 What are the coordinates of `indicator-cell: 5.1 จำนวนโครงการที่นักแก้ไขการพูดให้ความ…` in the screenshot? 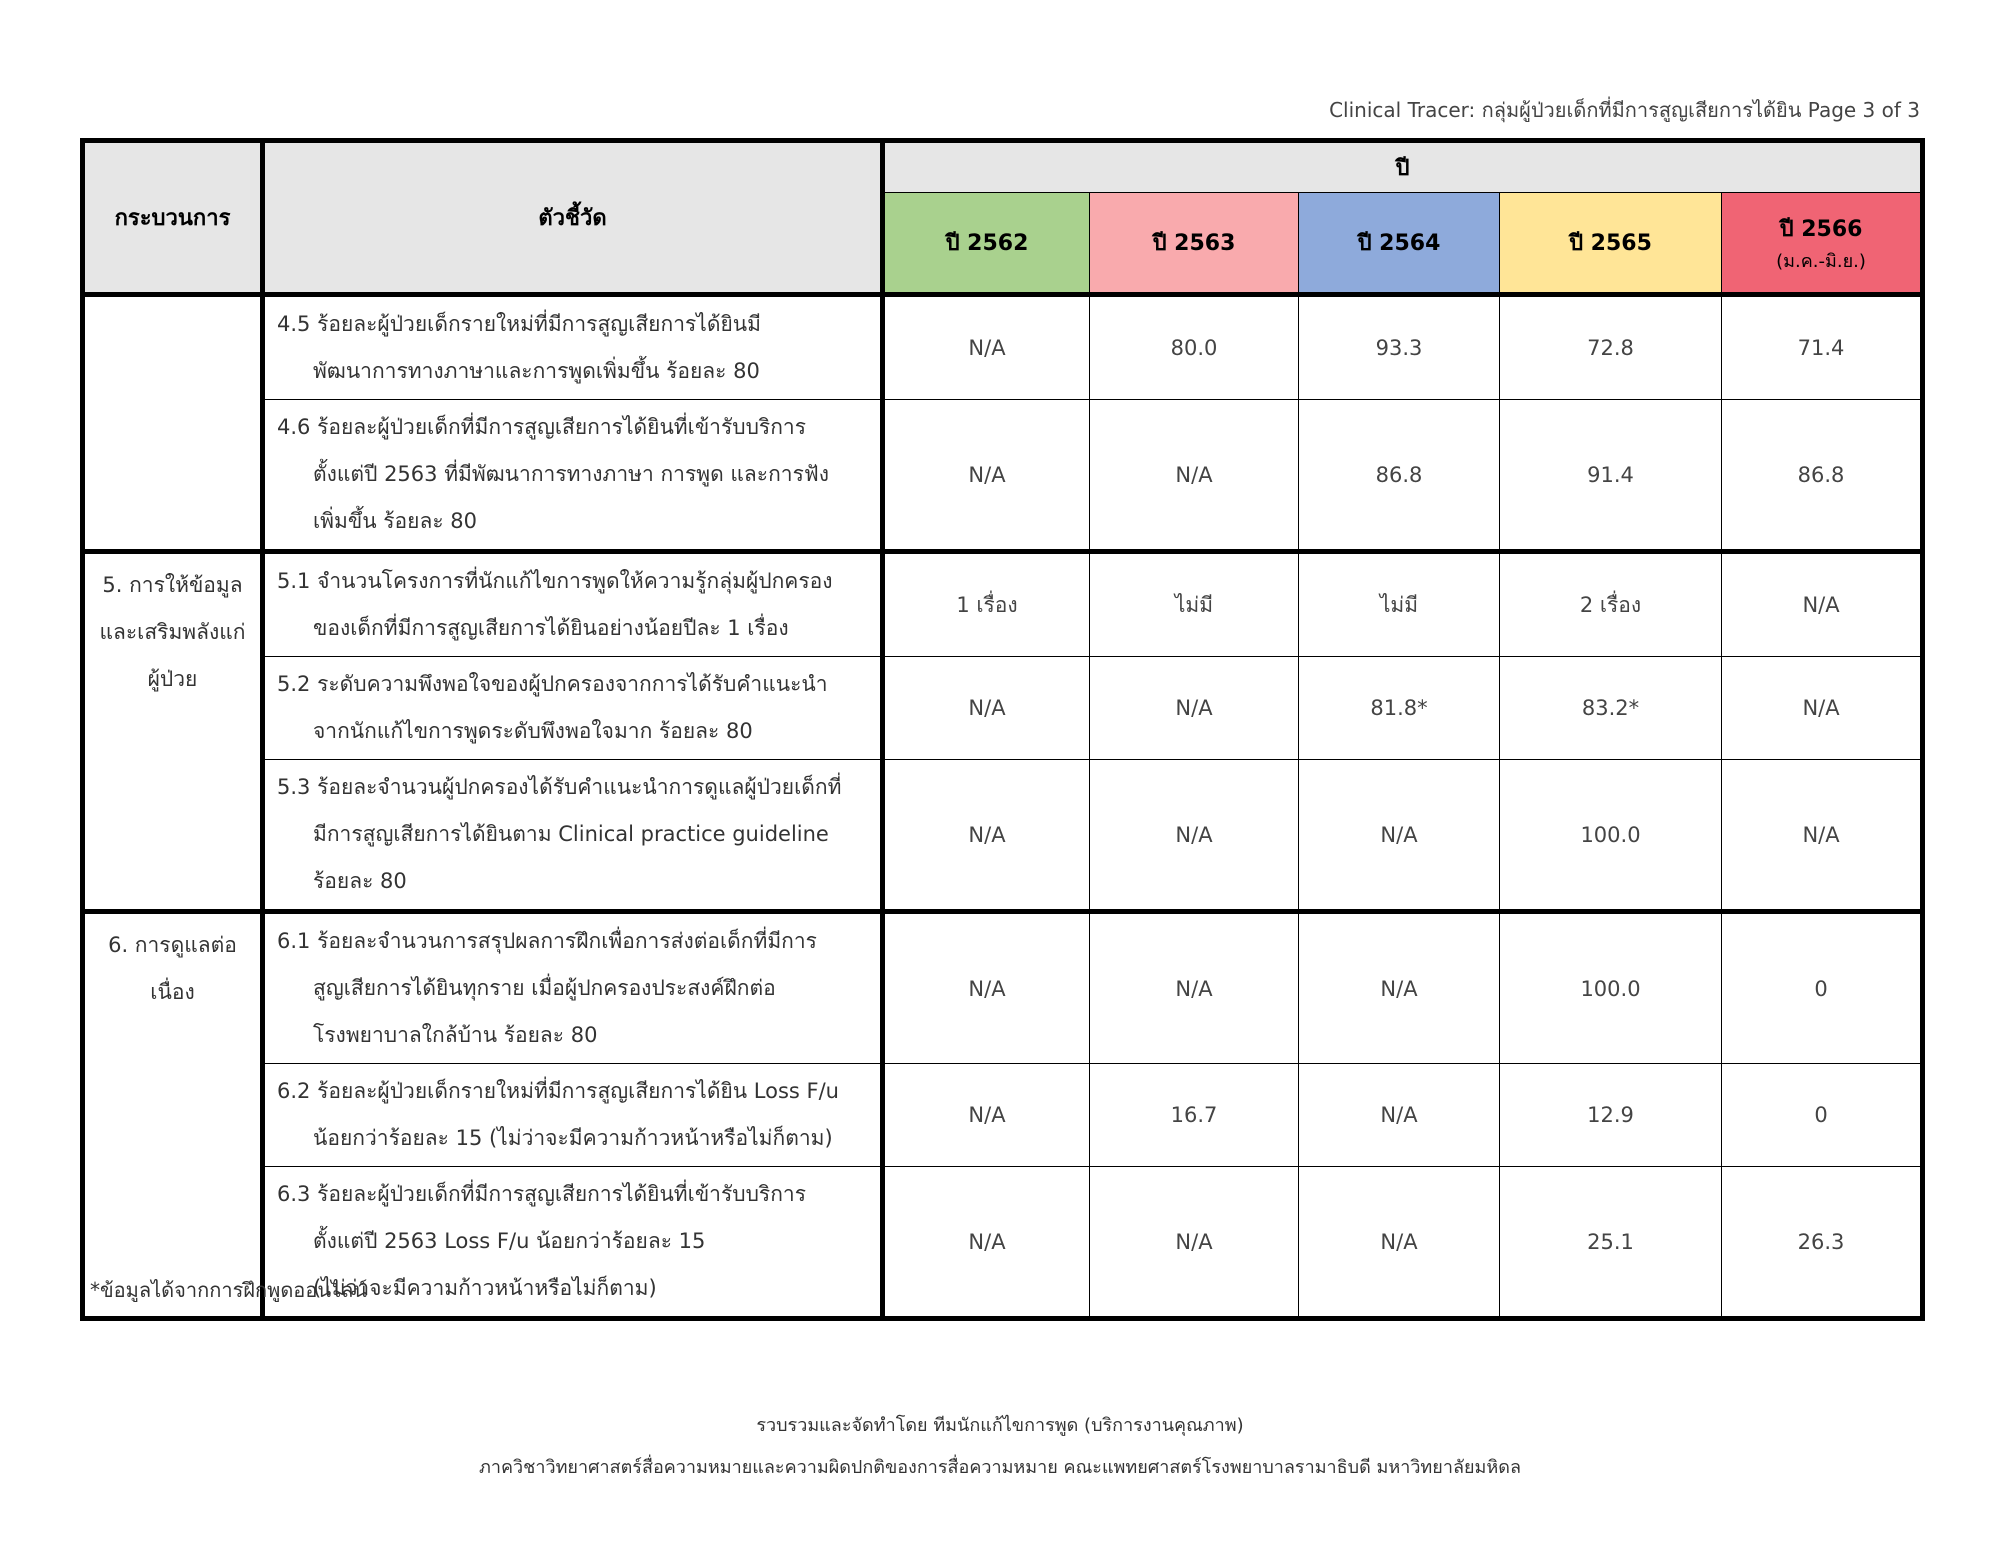 It's located at (573, 604).